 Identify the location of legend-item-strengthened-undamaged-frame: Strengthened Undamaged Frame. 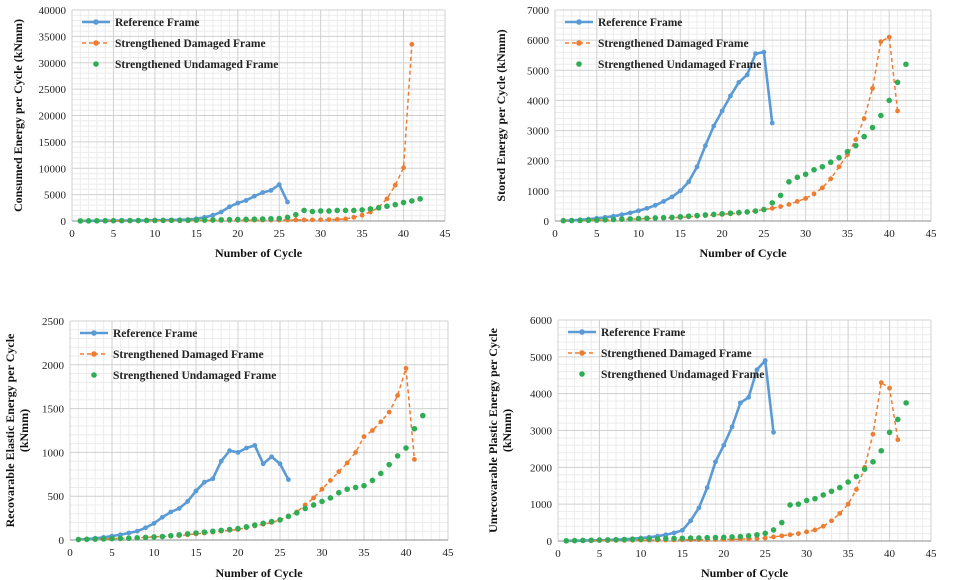
(671, 375).